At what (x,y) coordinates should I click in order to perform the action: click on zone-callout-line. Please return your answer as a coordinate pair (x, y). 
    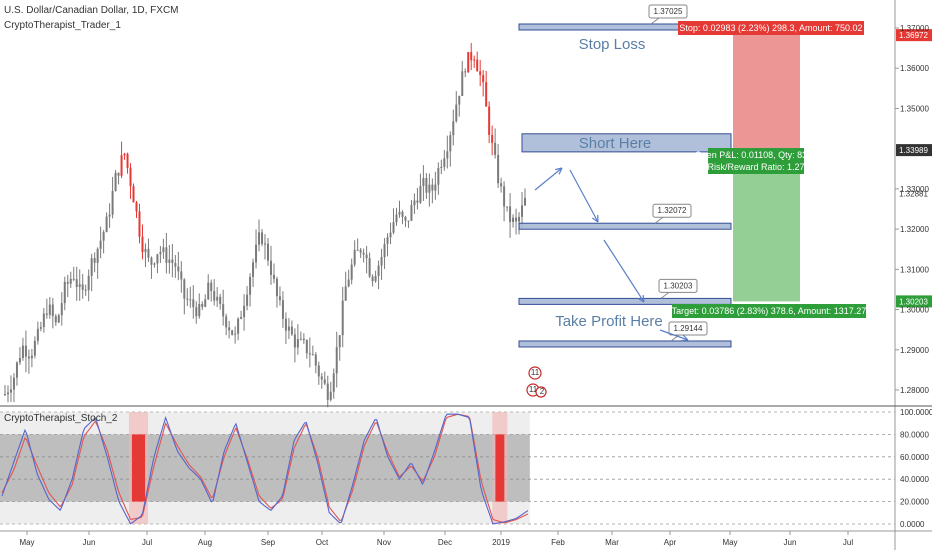
    Looking at the image, I should click on (655, 21).